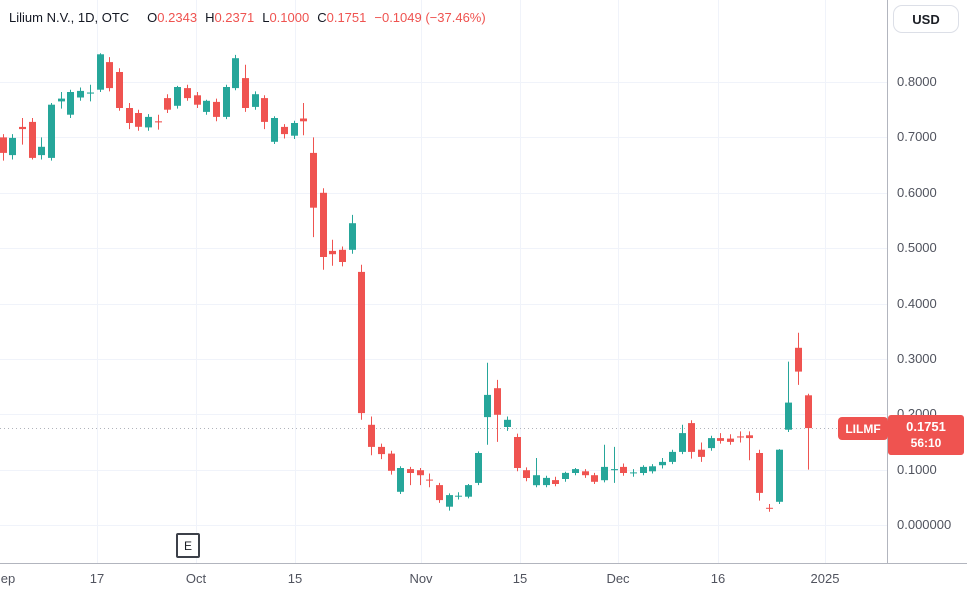 The image size is (967, 598). What do you see at coordinates (926, 426) in the screenshot?
I see `last-price-value: 0.1751` at bounding box center [926, 426].